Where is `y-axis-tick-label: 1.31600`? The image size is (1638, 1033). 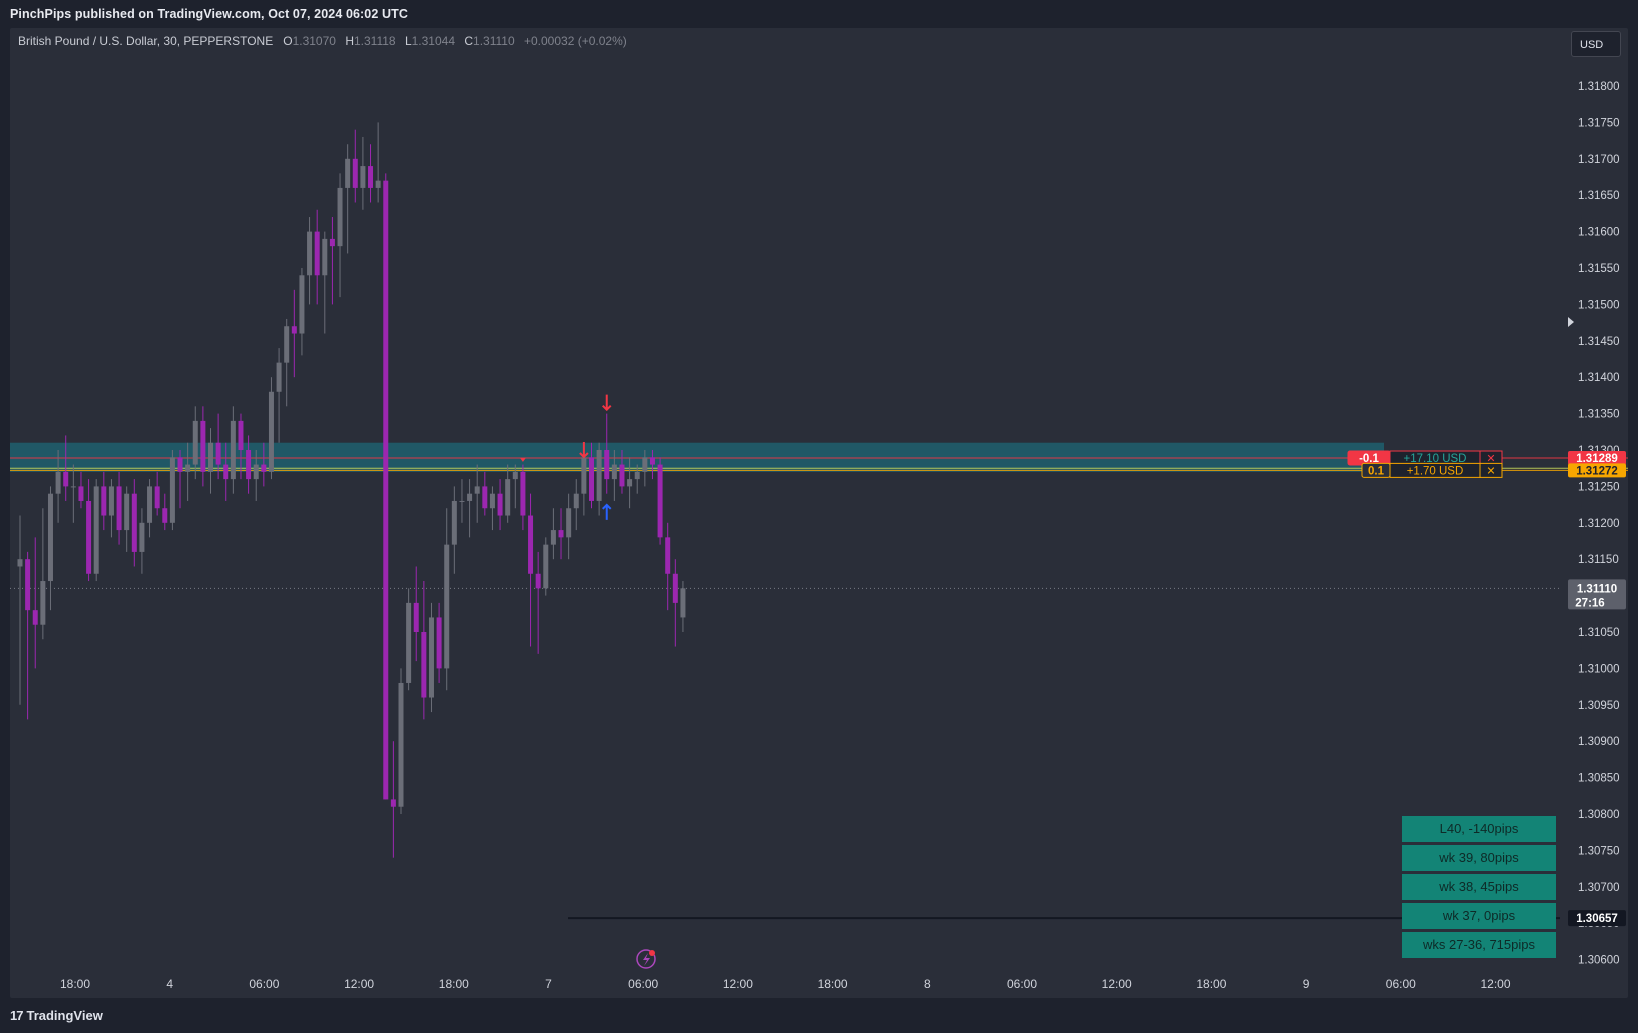 y-axis-tick-label: 1.31600 is located at coordinates (1599, 233).